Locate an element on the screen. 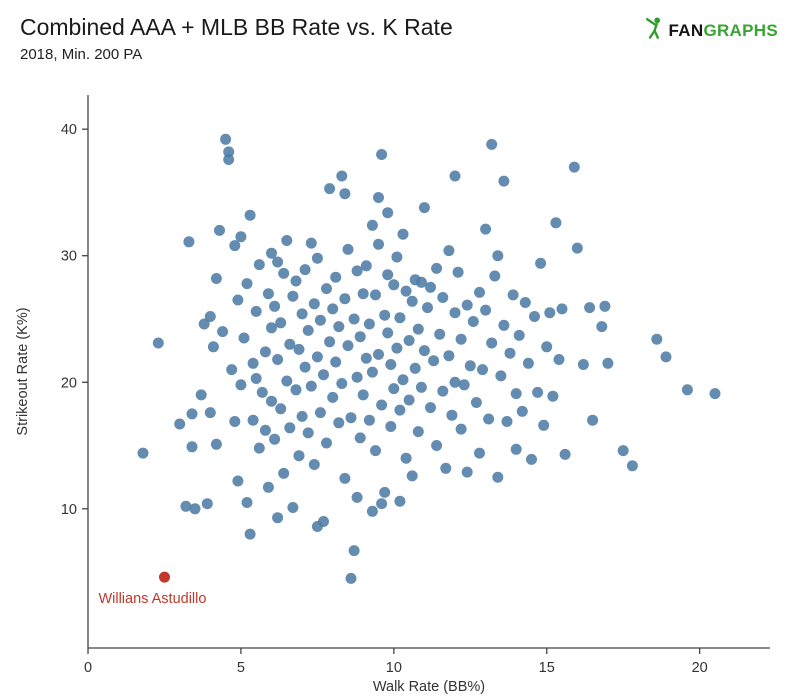 The image size is (800, 700). y-tick-label: 10 is located at coordinates (69, 510).